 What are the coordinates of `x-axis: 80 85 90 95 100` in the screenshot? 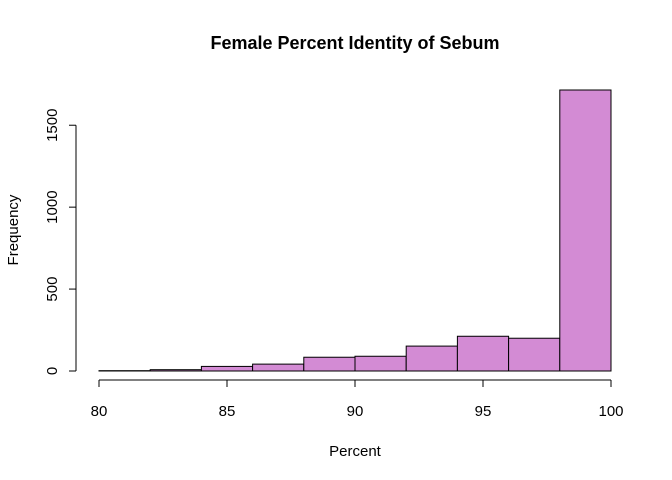 It's located at (357, 399).